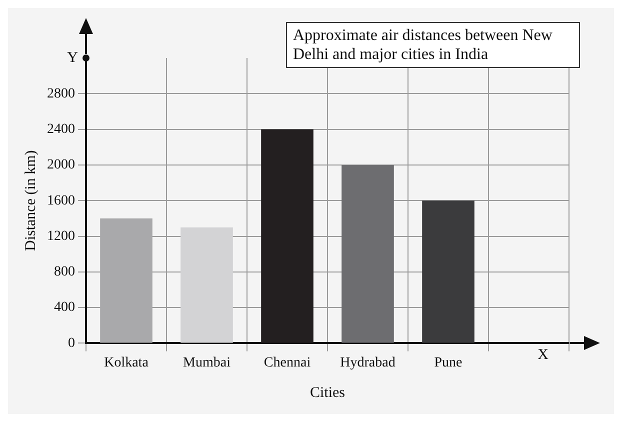 Image resolution: width=622 pixels, height=422 pixels. I want to click on y-tick-label: 2000, so click(61, 165).